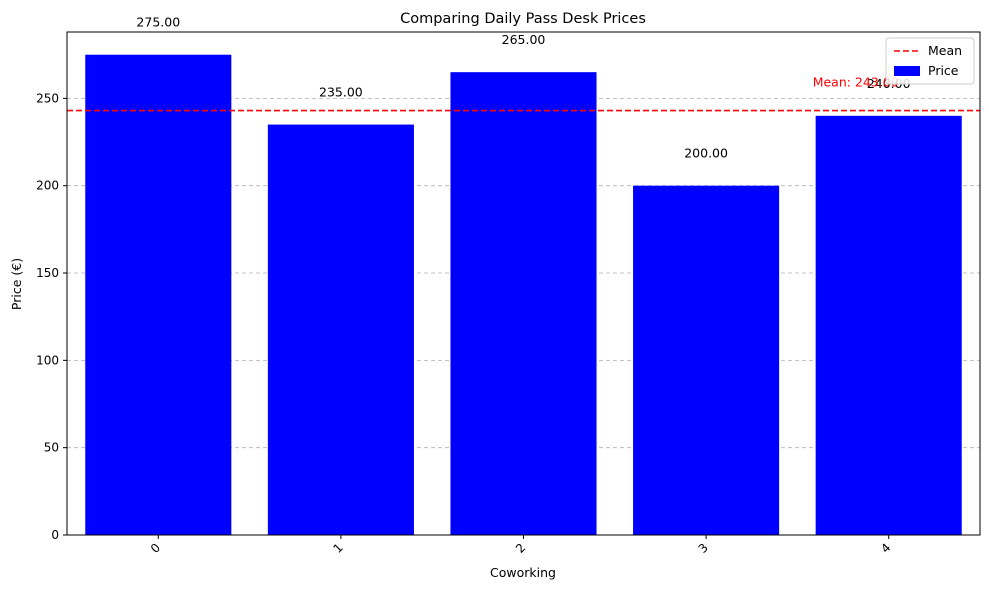  Describe the element at coordinates (524, 39) in the screenshot. I see `value-label: 265.00` at that location.